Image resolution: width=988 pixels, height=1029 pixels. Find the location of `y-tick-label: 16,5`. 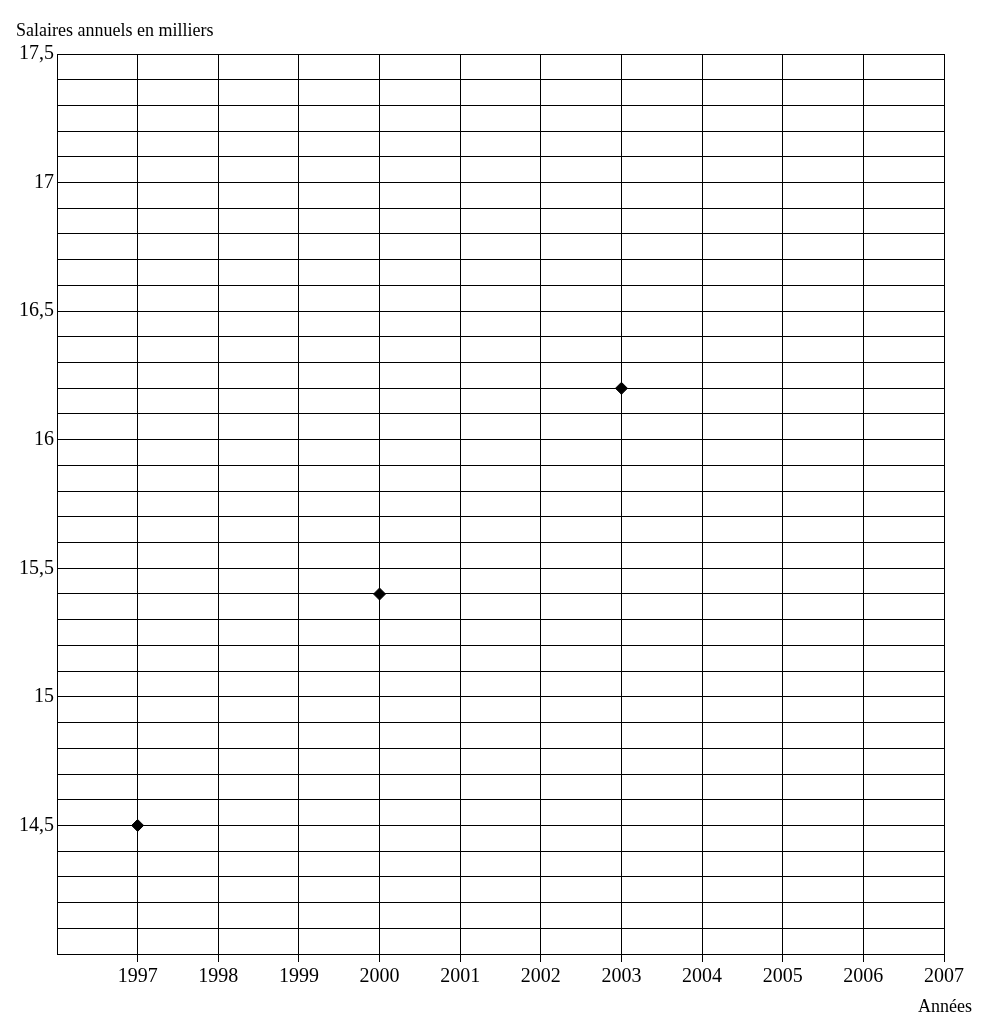

y-tick-label: 16,5 is located at coordinates (36, 309).